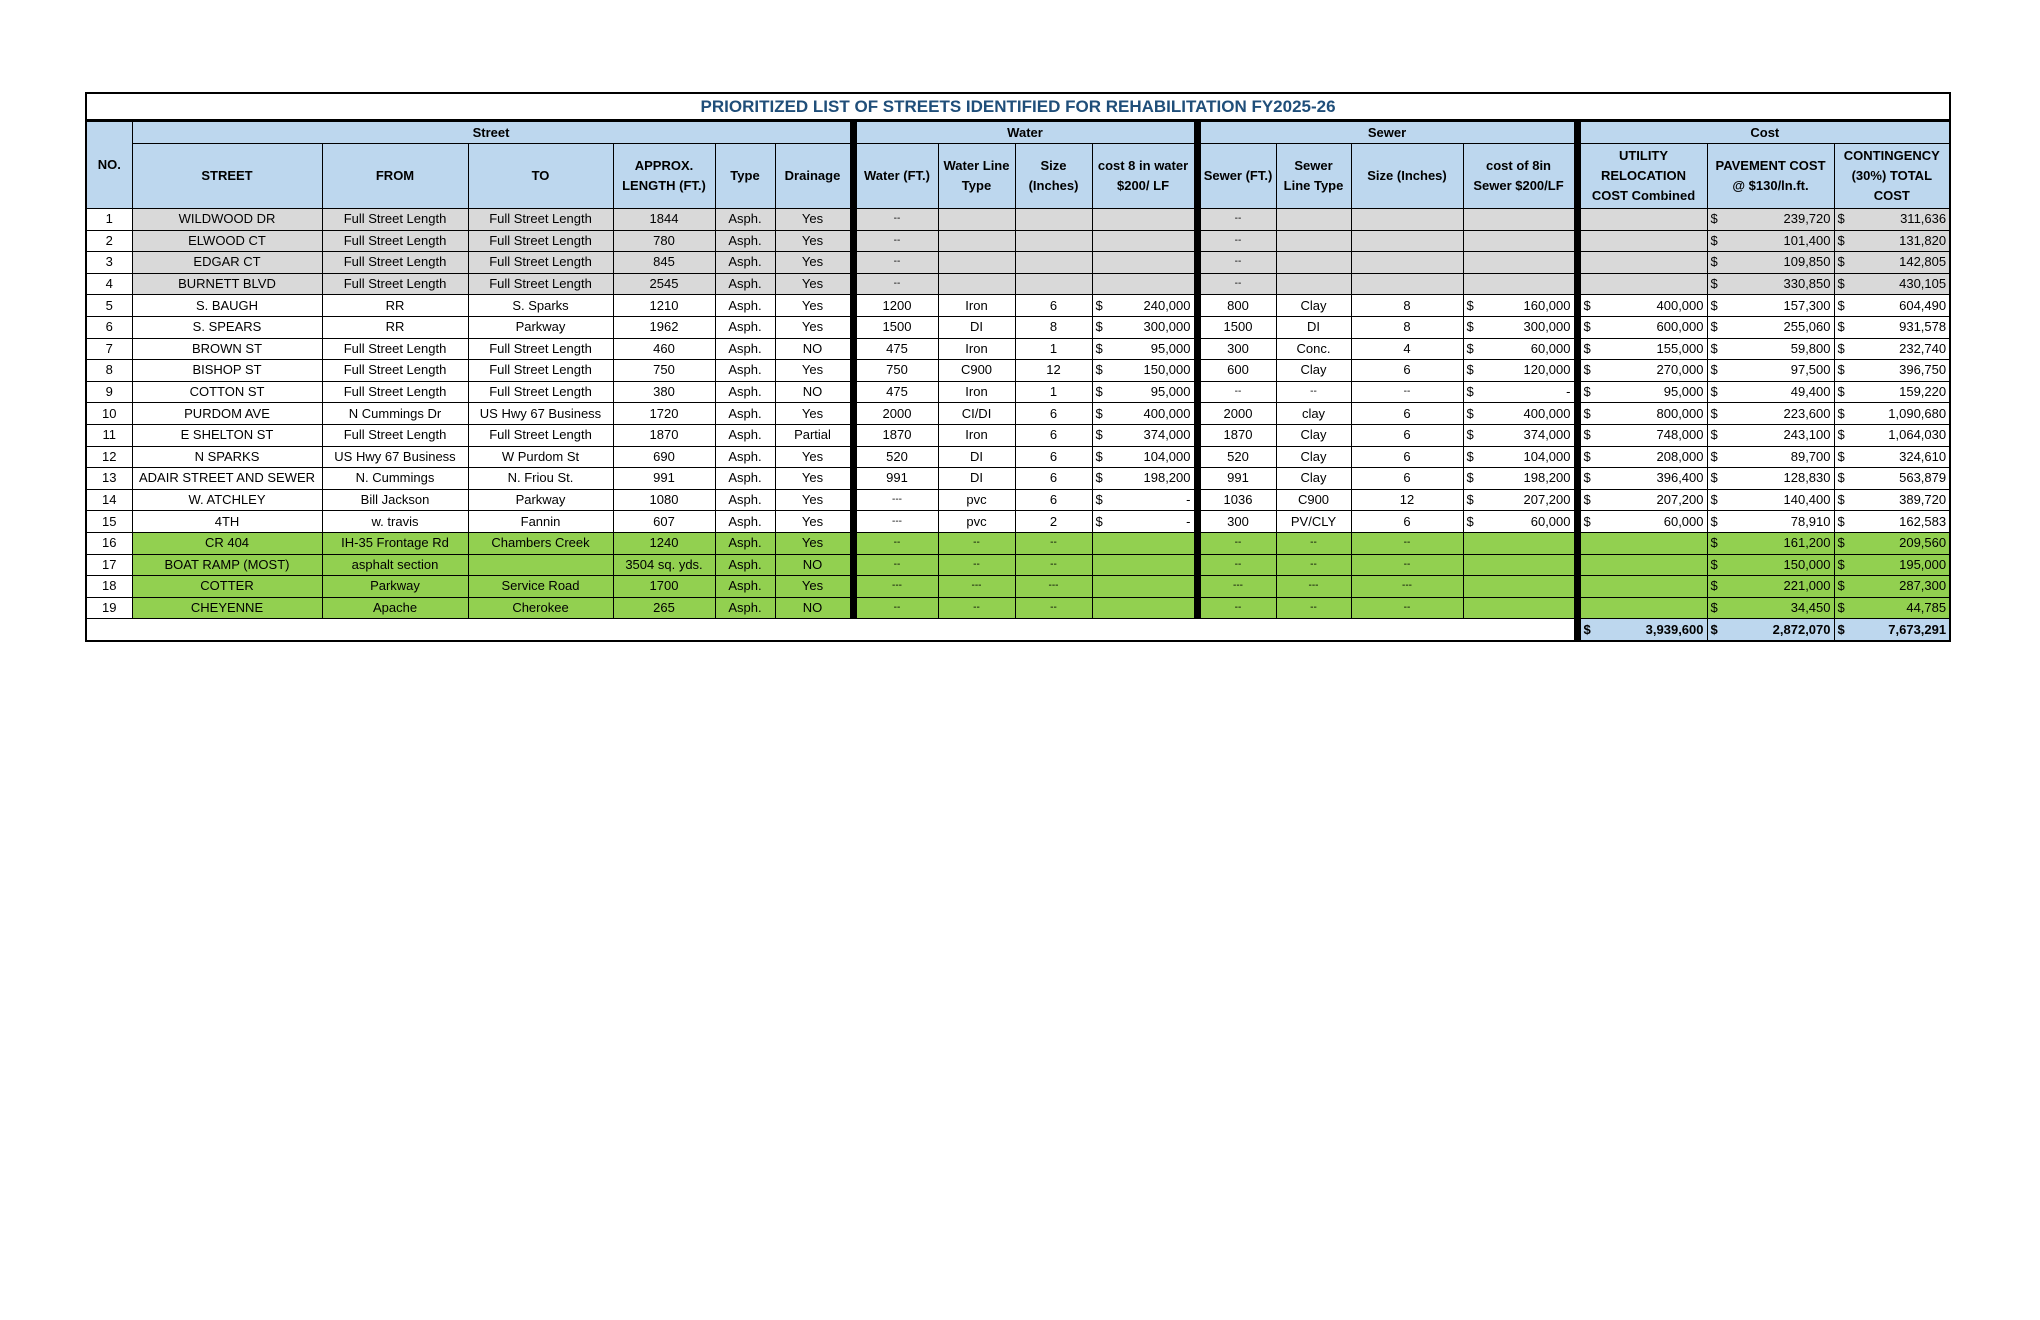 This screenshot has width=2040, height=1320. Describe the element at coordinates (1313, 521) in the screenshot. I see `cell-sewer-type: PV/CLY` at that location.